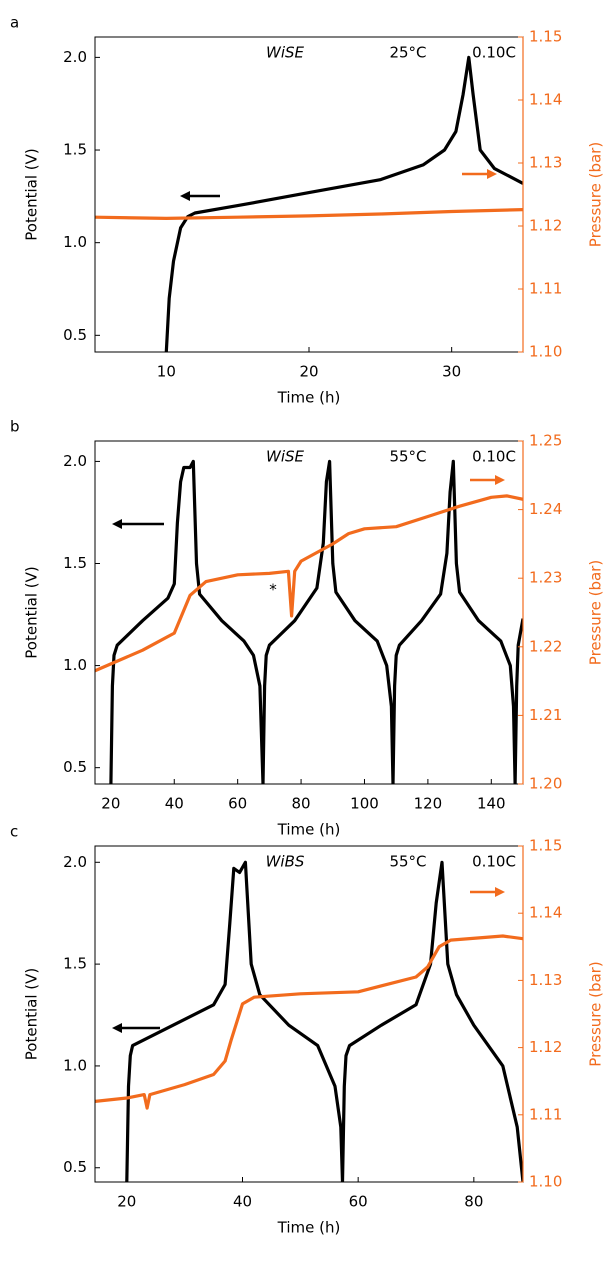  I want to click on panel-label: c, so click(14, 832).